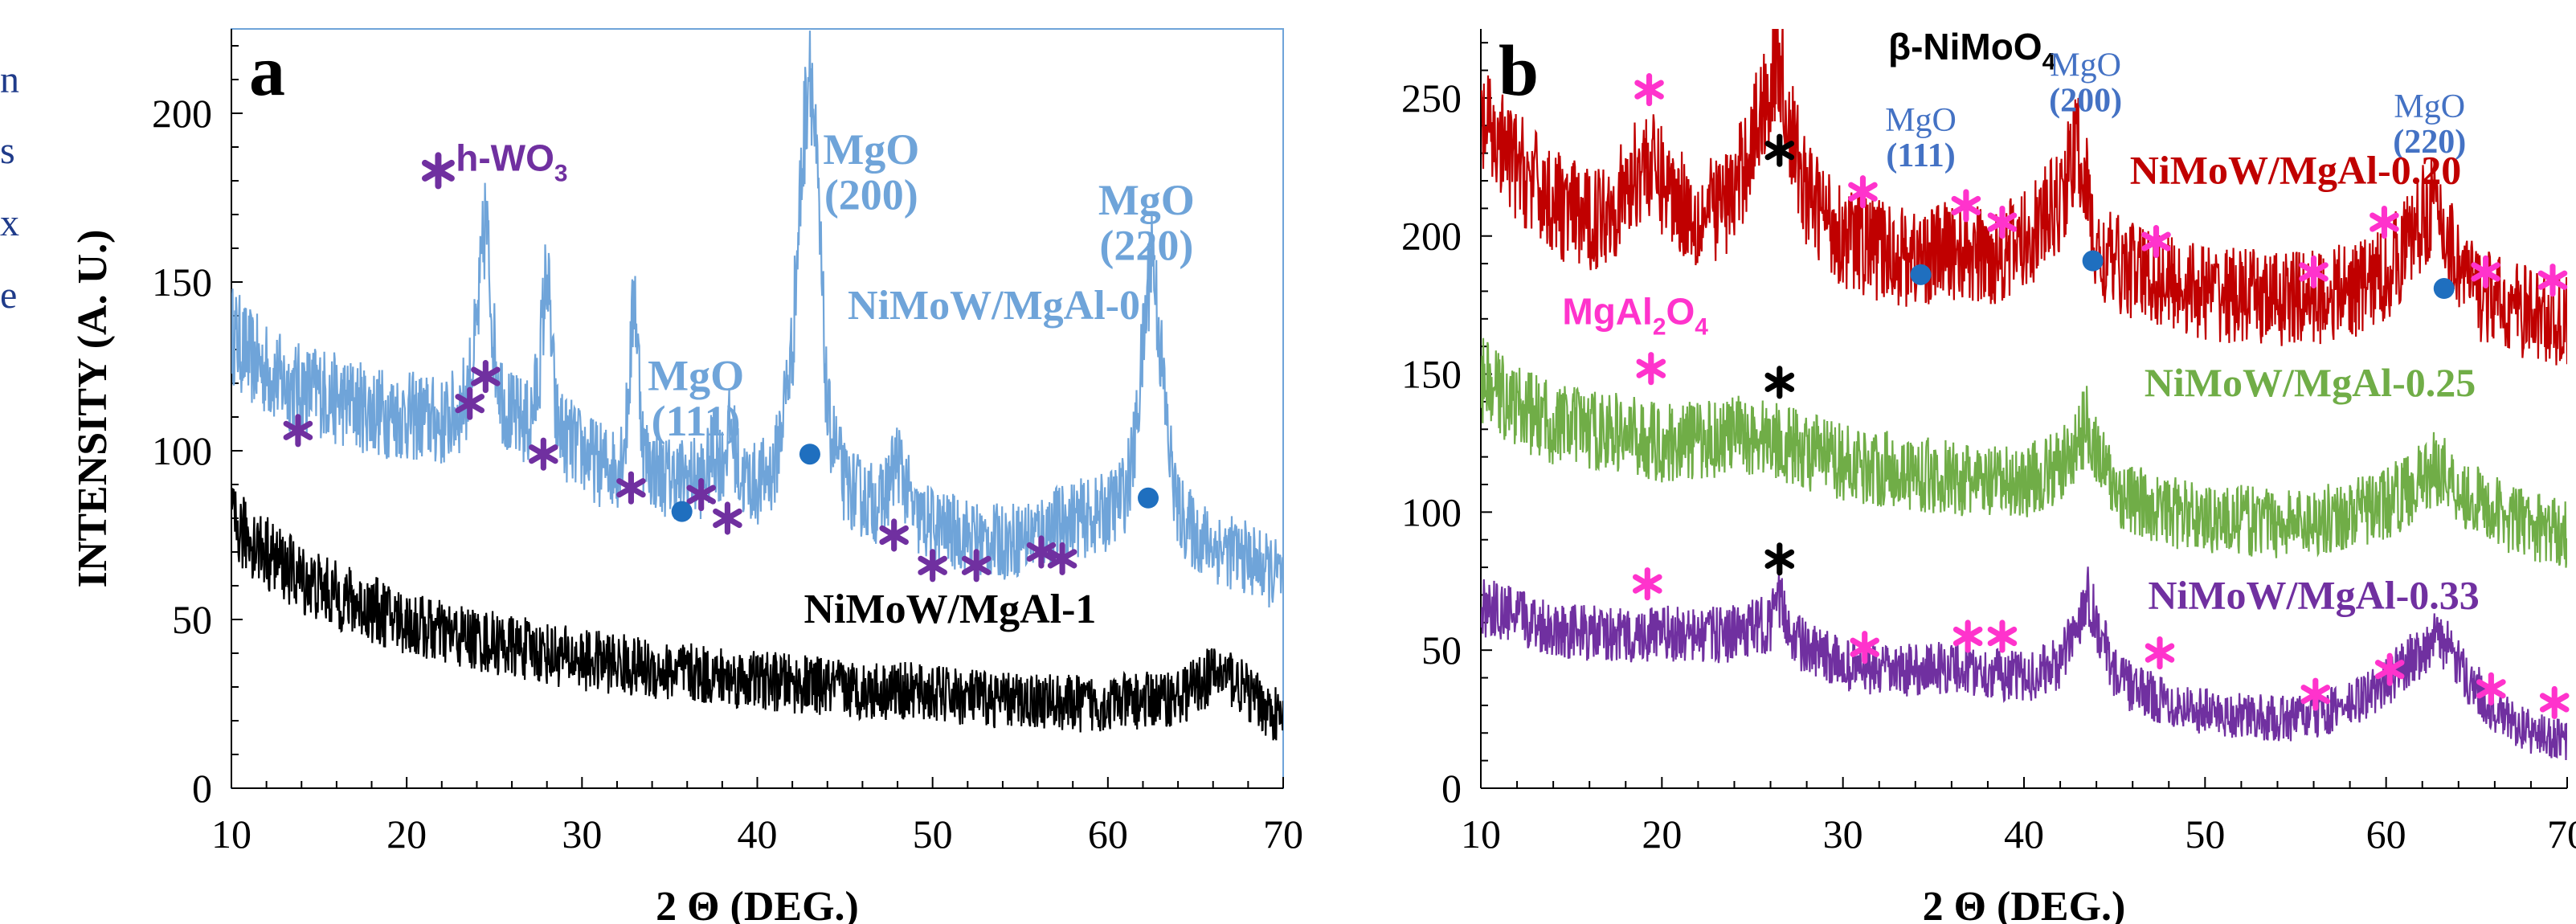 The width and height of the screenshot is (2576, 924). What do you see at coordinates (267, 71) in the screenshot?
I see `panel-label-a: a` at bounding box center [267, 71].